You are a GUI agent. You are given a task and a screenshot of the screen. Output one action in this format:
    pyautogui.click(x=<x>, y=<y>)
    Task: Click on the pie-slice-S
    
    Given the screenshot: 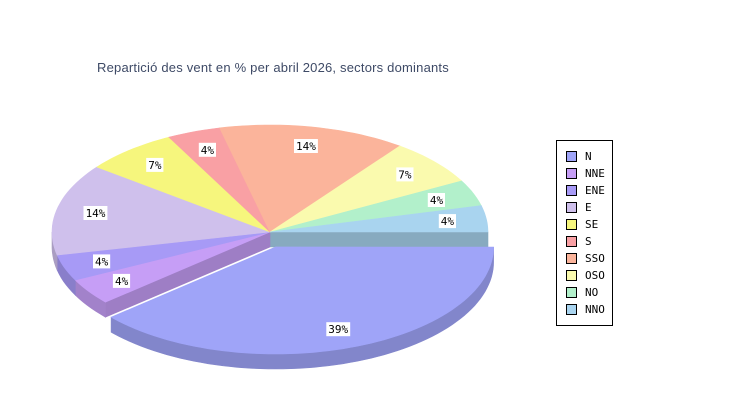 What is the action you would take?
    pyautogui.click(x=219, y=180)
    